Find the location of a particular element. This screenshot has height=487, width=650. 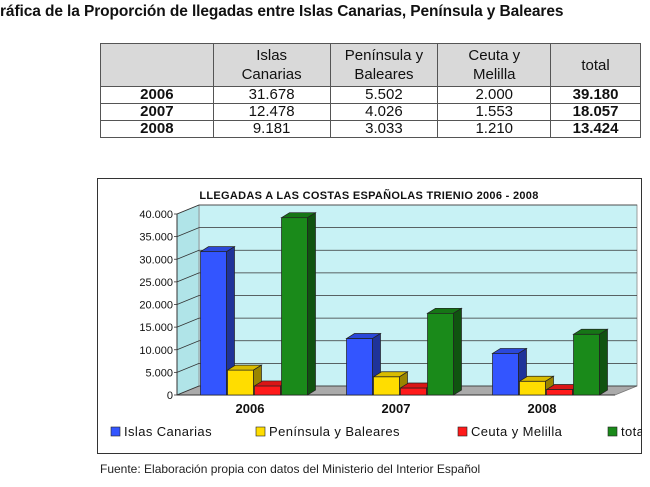

header-blank is located at coordinates (157, 65).